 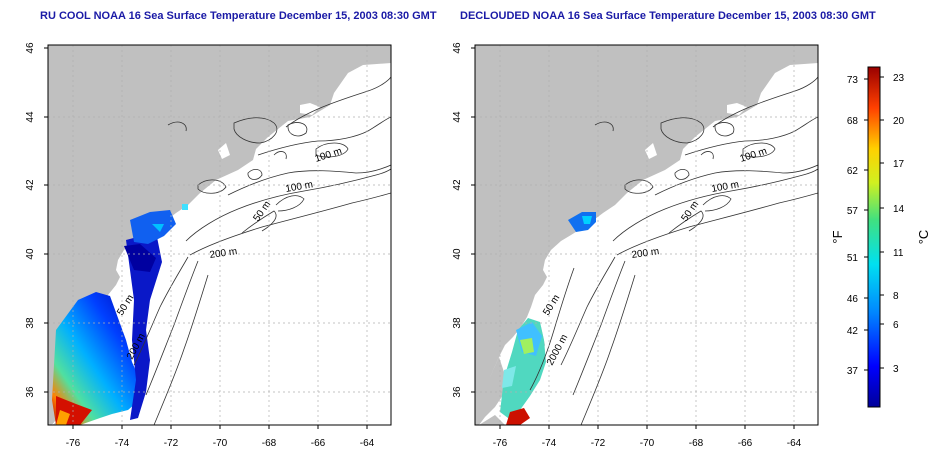 I want to click on left-isobath-label: 200 m, so click(x=223, y=253).